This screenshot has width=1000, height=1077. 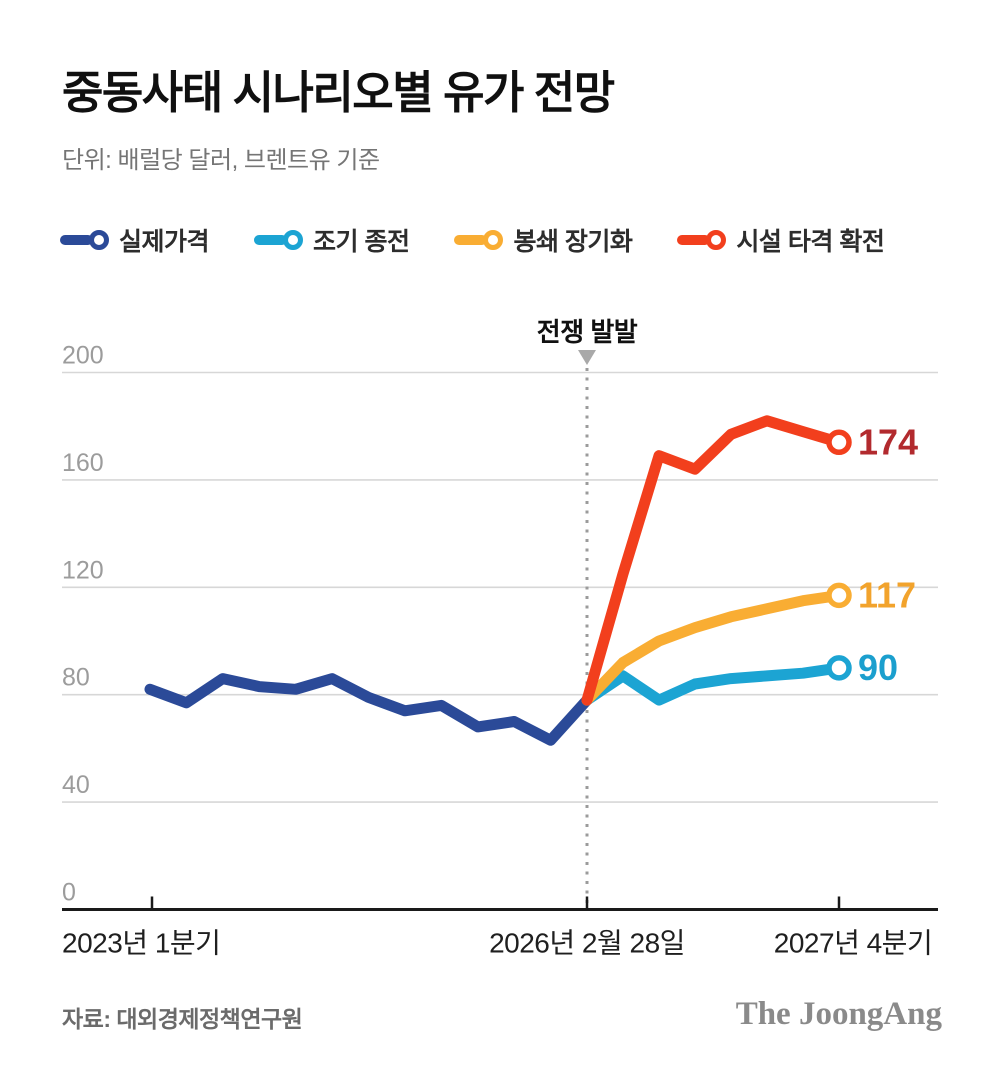 What do you see at coordinates (878, 667) in the screenshot?
I see `series-end-value-label-early-ceasefire: 90` at bounding box center [878, 667].